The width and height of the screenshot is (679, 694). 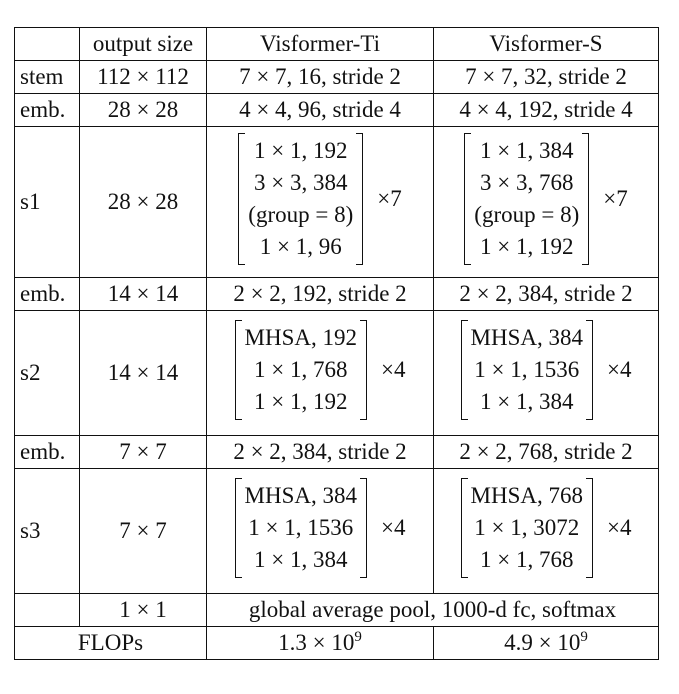 What do you see at coordinates (432, 610) in the screenshot?
I see `head-description: global average pool, 1000-d fc, softmax` at bounding box center [432, 610].